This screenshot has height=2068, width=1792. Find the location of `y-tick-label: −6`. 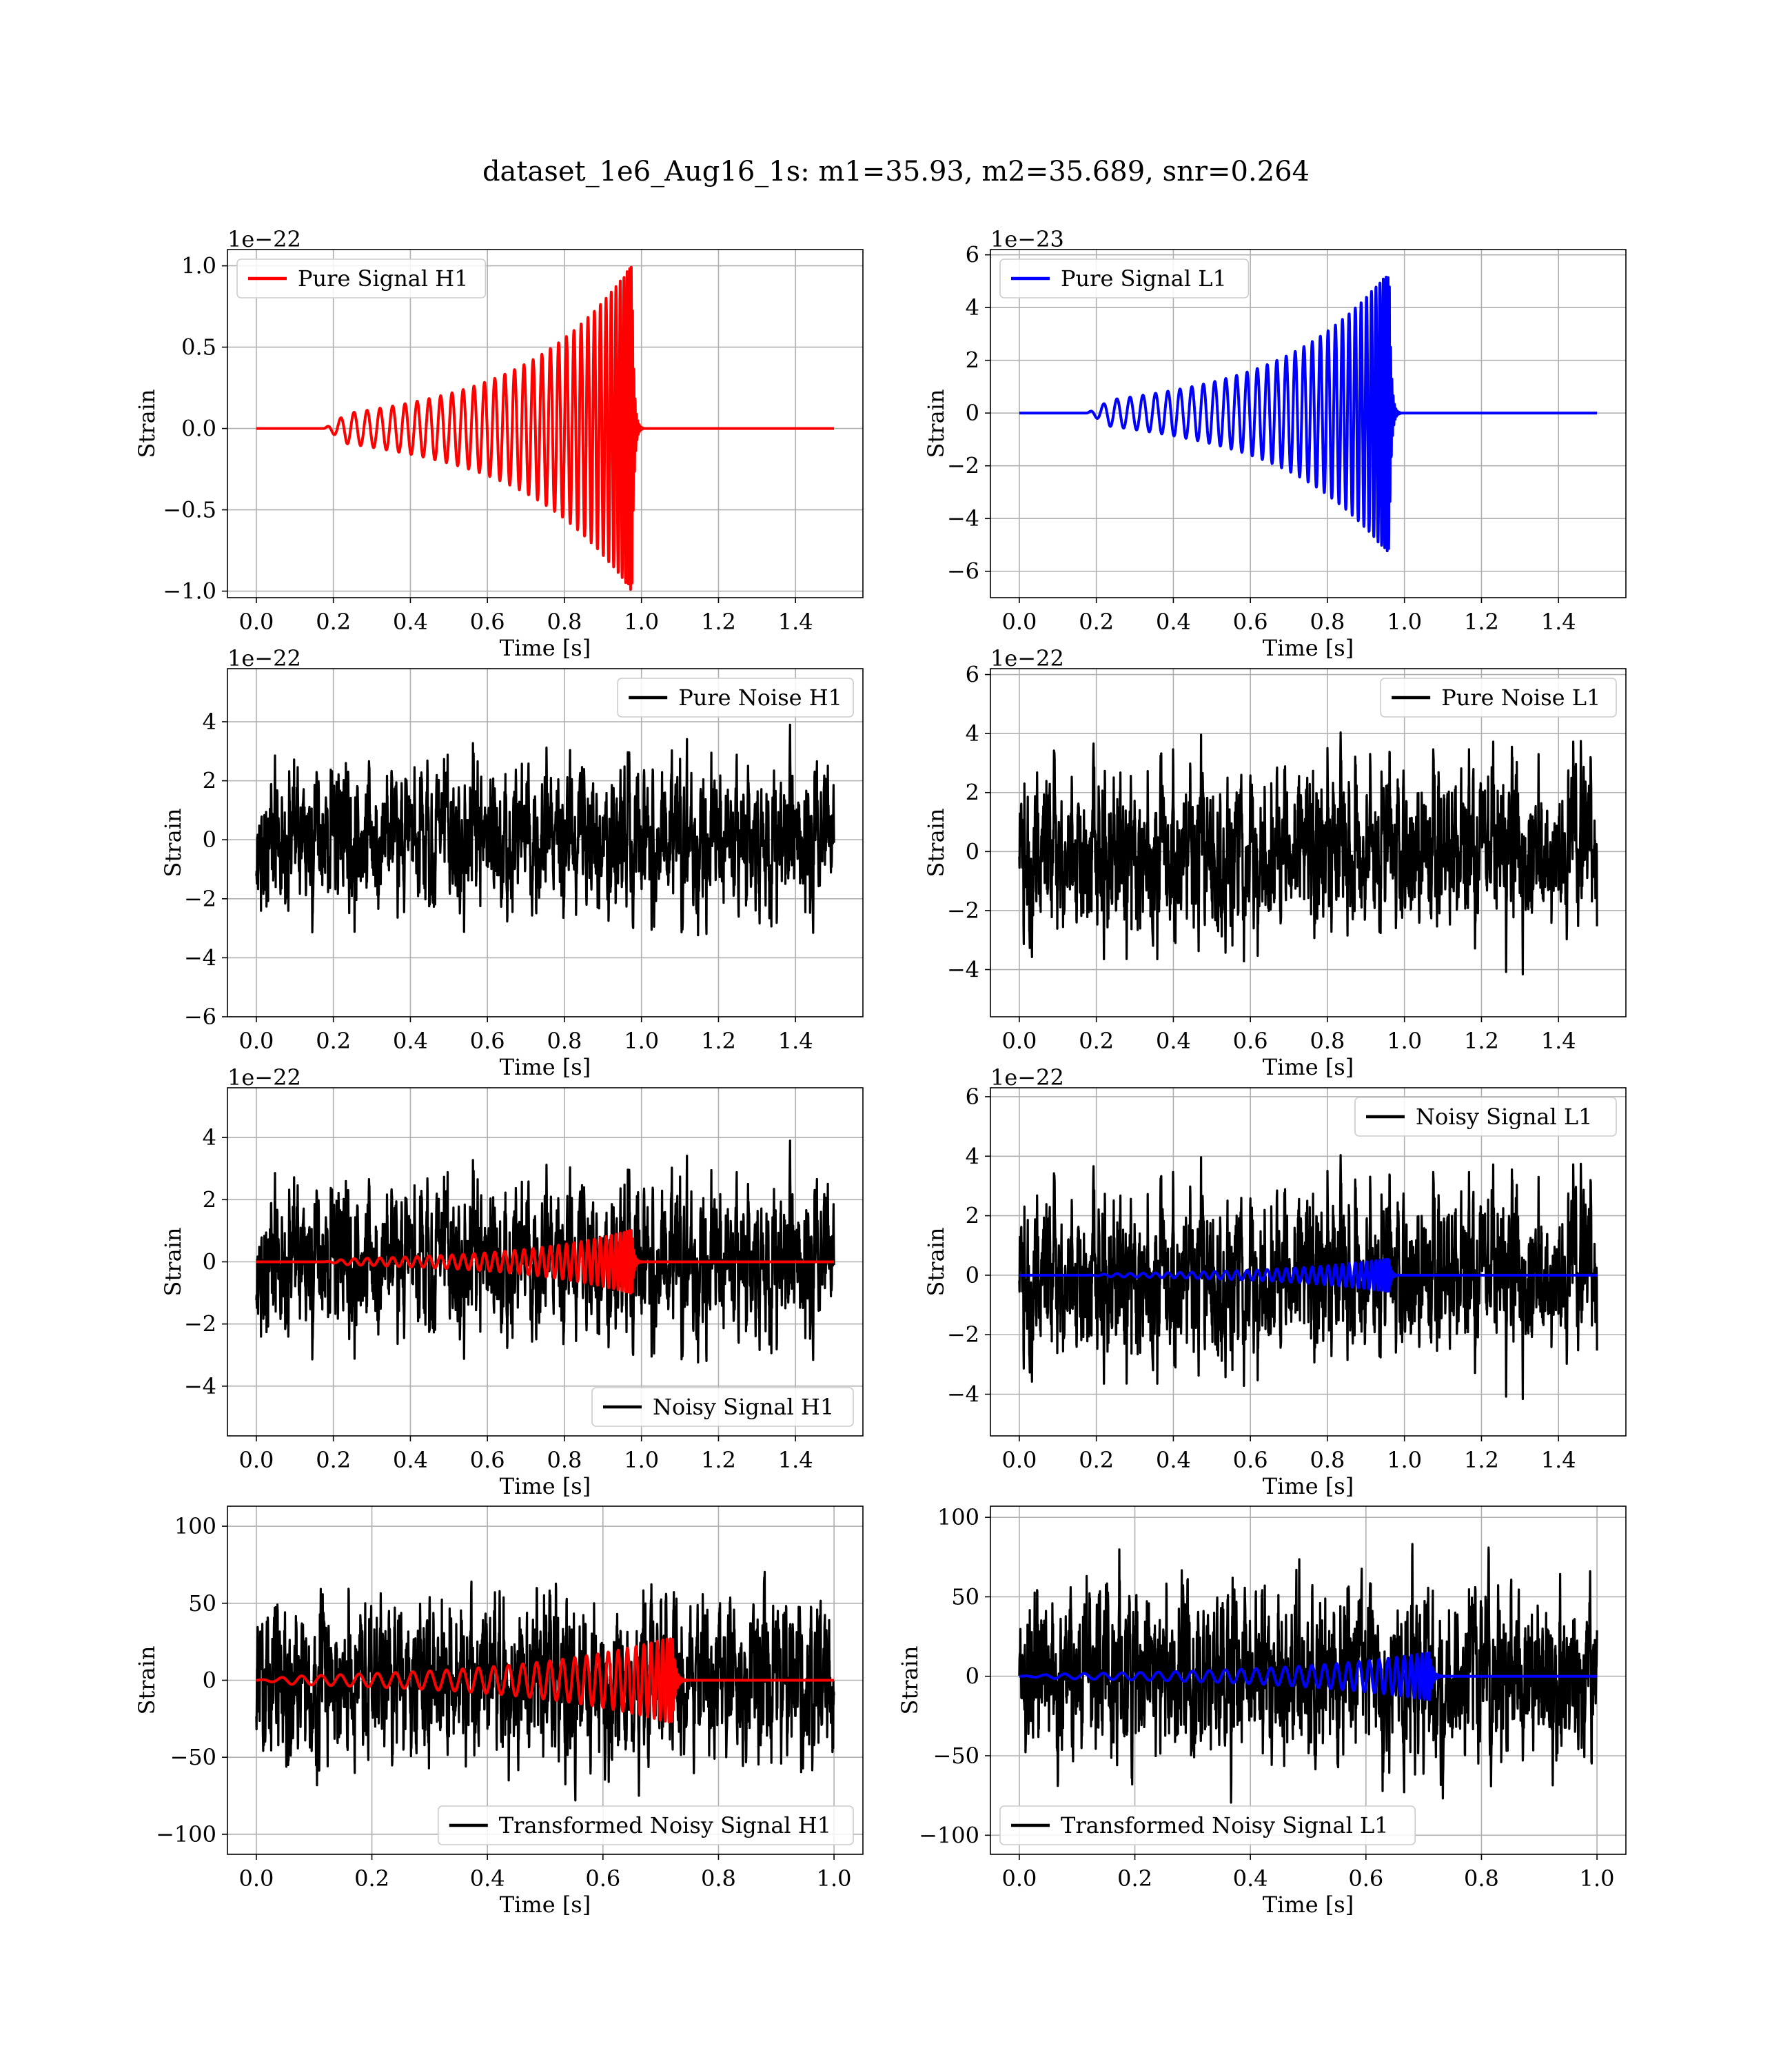

y-tick-label: −6 is located at coordinates (963, 571).